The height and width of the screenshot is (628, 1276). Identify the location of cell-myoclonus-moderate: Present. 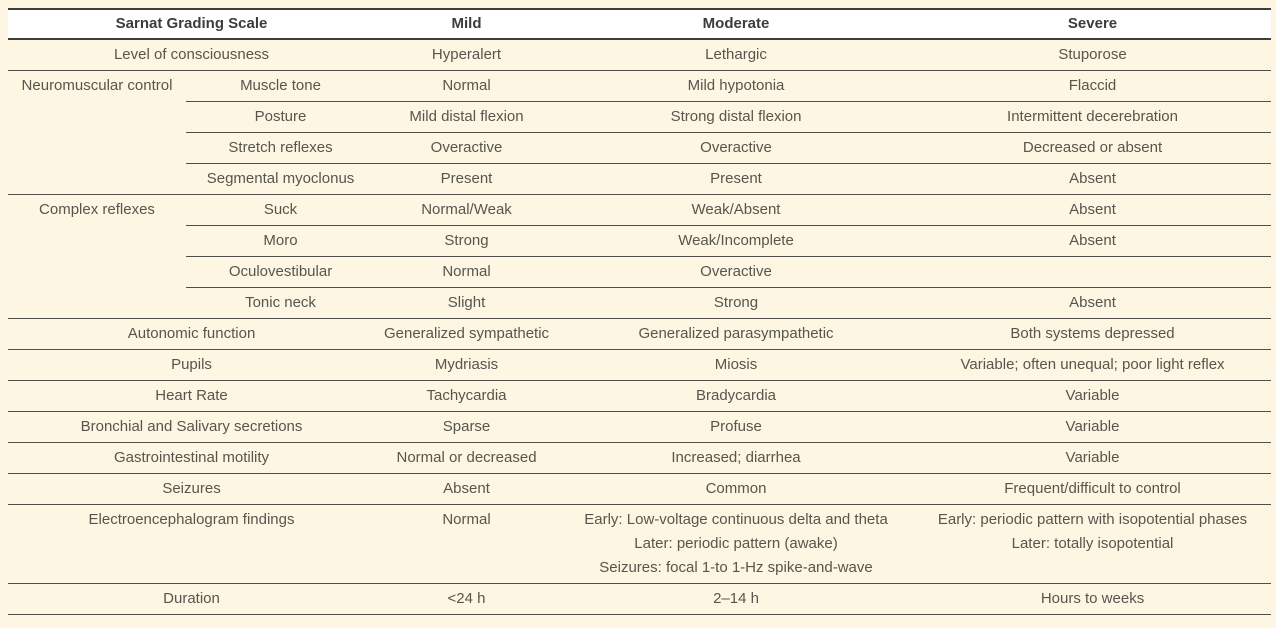
(736, 179).